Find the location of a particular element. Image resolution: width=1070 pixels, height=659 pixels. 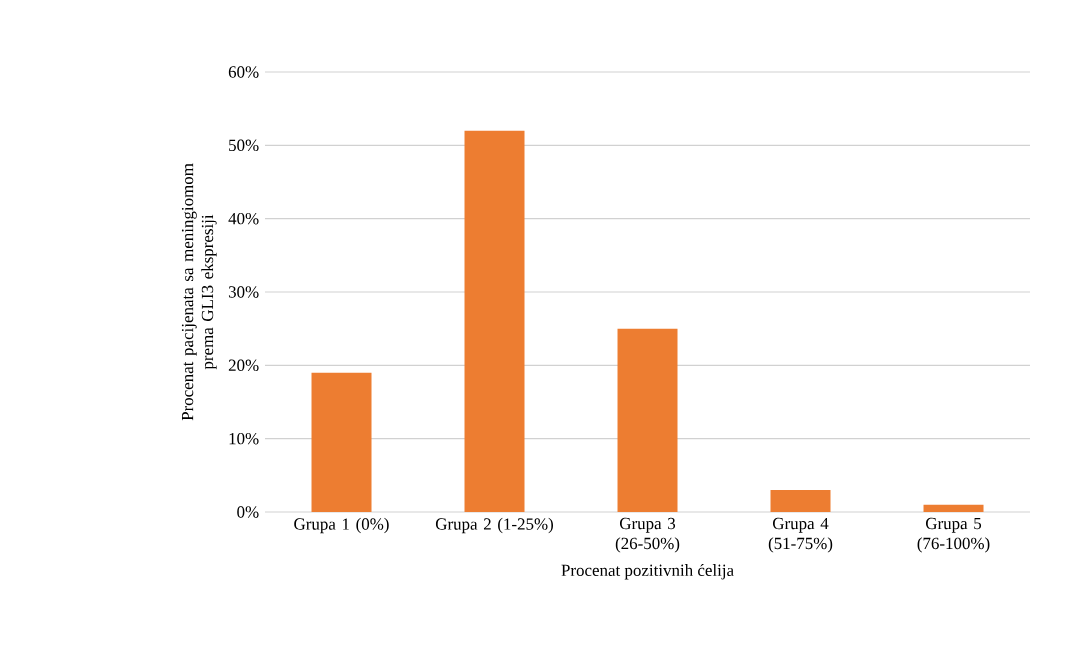

y-tick-label: 0% is located at coordinates (248, 512).